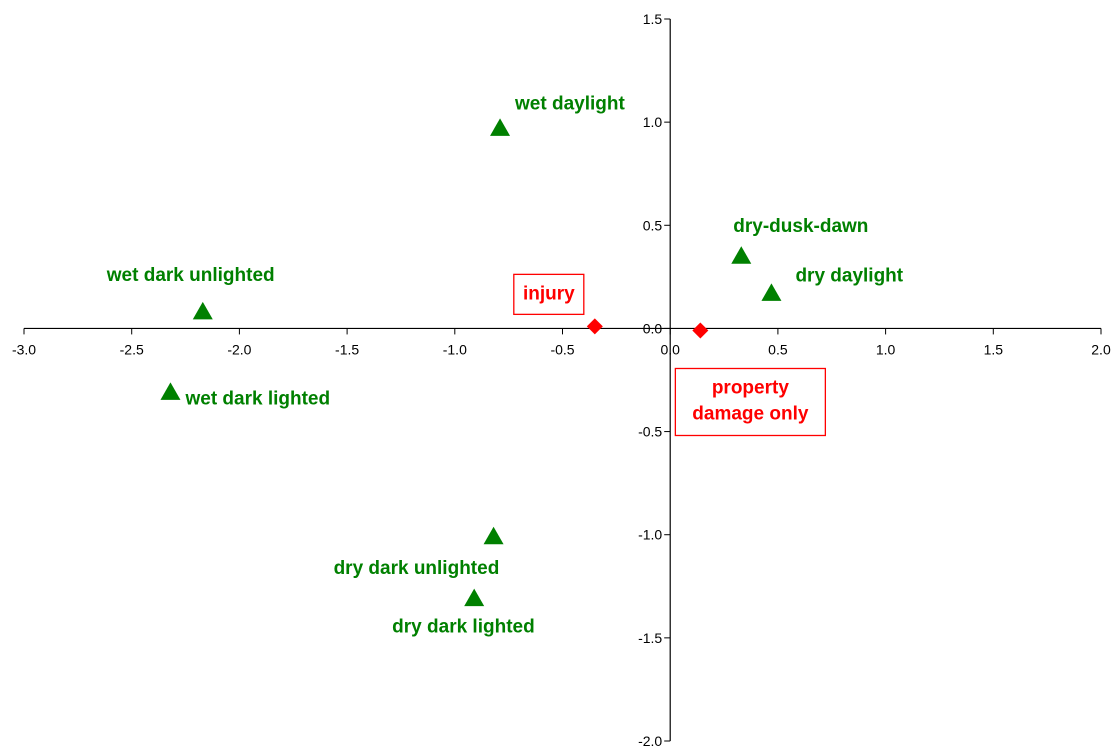 The height and width of the screenshot is (746, 1115). What do you see at coordinates (190, 275) in the screenshot?
I see `point-label: wet dark unlighted` at bounding box center [190, 275].